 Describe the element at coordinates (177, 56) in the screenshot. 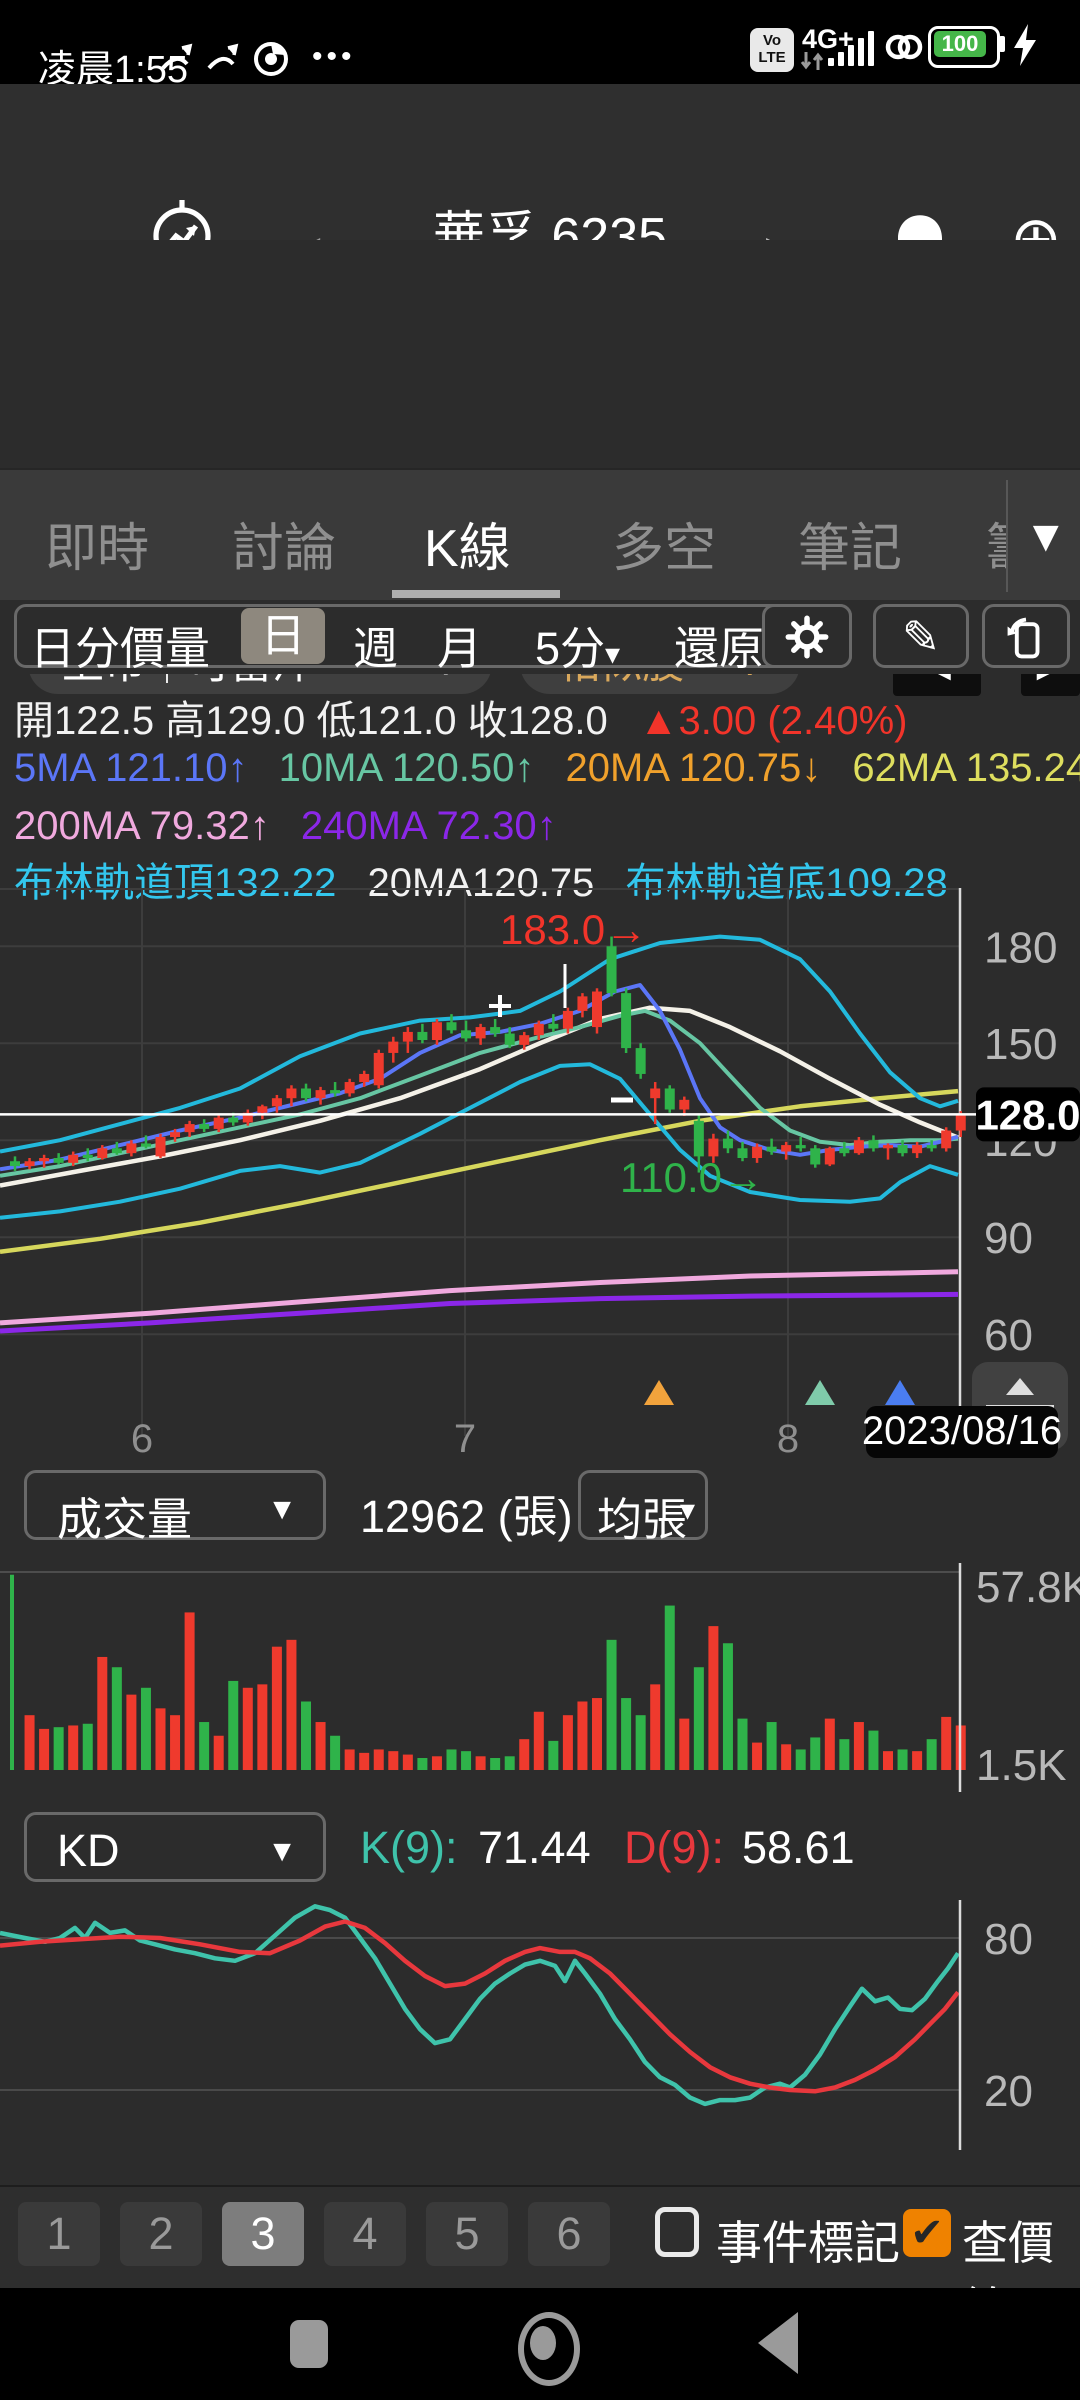

I see `shuffle-icon` at that location.